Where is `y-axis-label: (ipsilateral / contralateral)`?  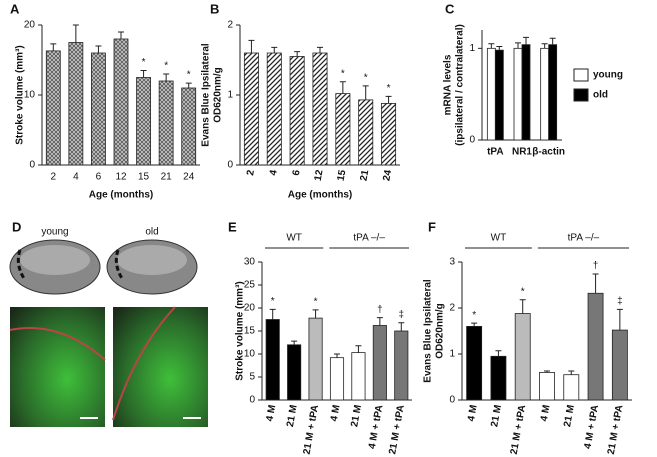
y-axis-label: (ipsilateral / contralateral) is located at coordinates (460, 85).